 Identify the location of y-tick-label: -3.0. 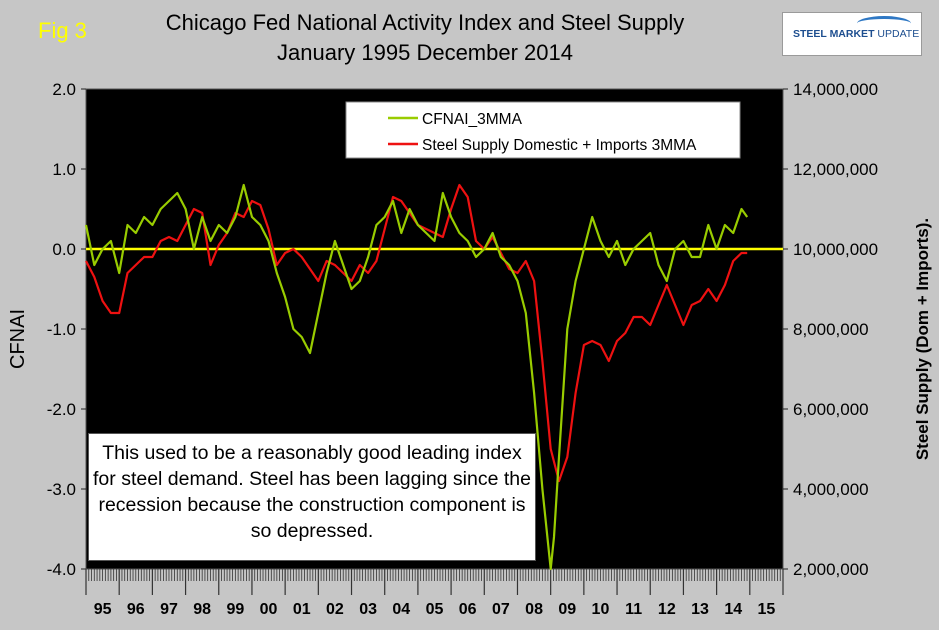
(61, 489).